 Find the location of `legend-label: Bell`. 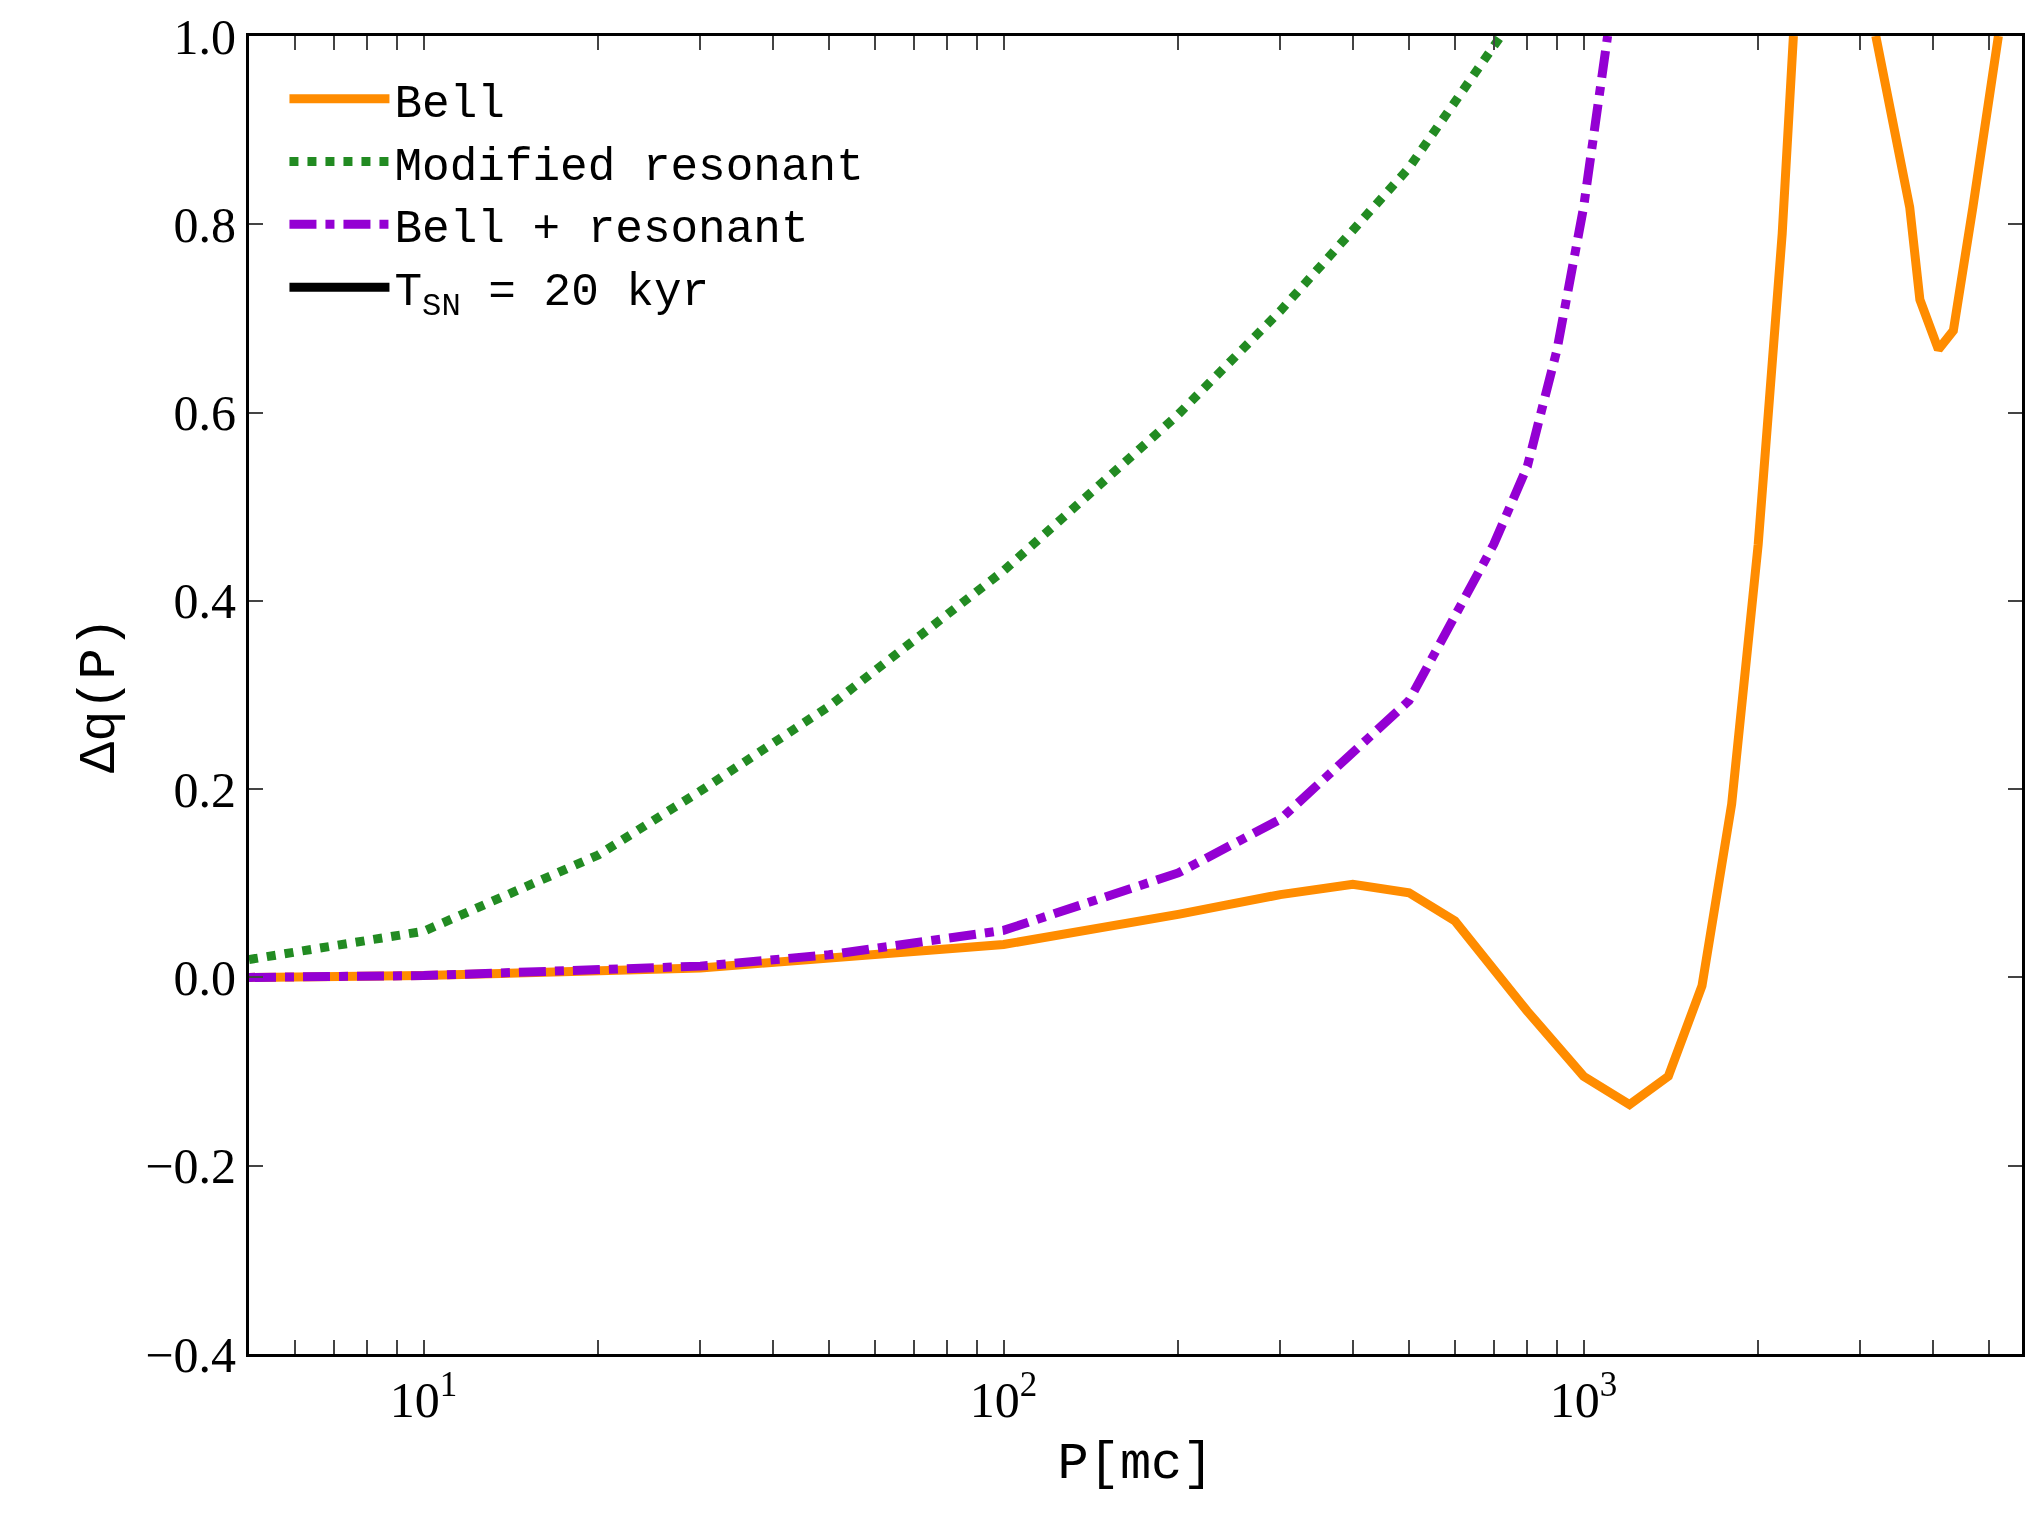

legend-label: Bell is located at coordinates (449, 104).